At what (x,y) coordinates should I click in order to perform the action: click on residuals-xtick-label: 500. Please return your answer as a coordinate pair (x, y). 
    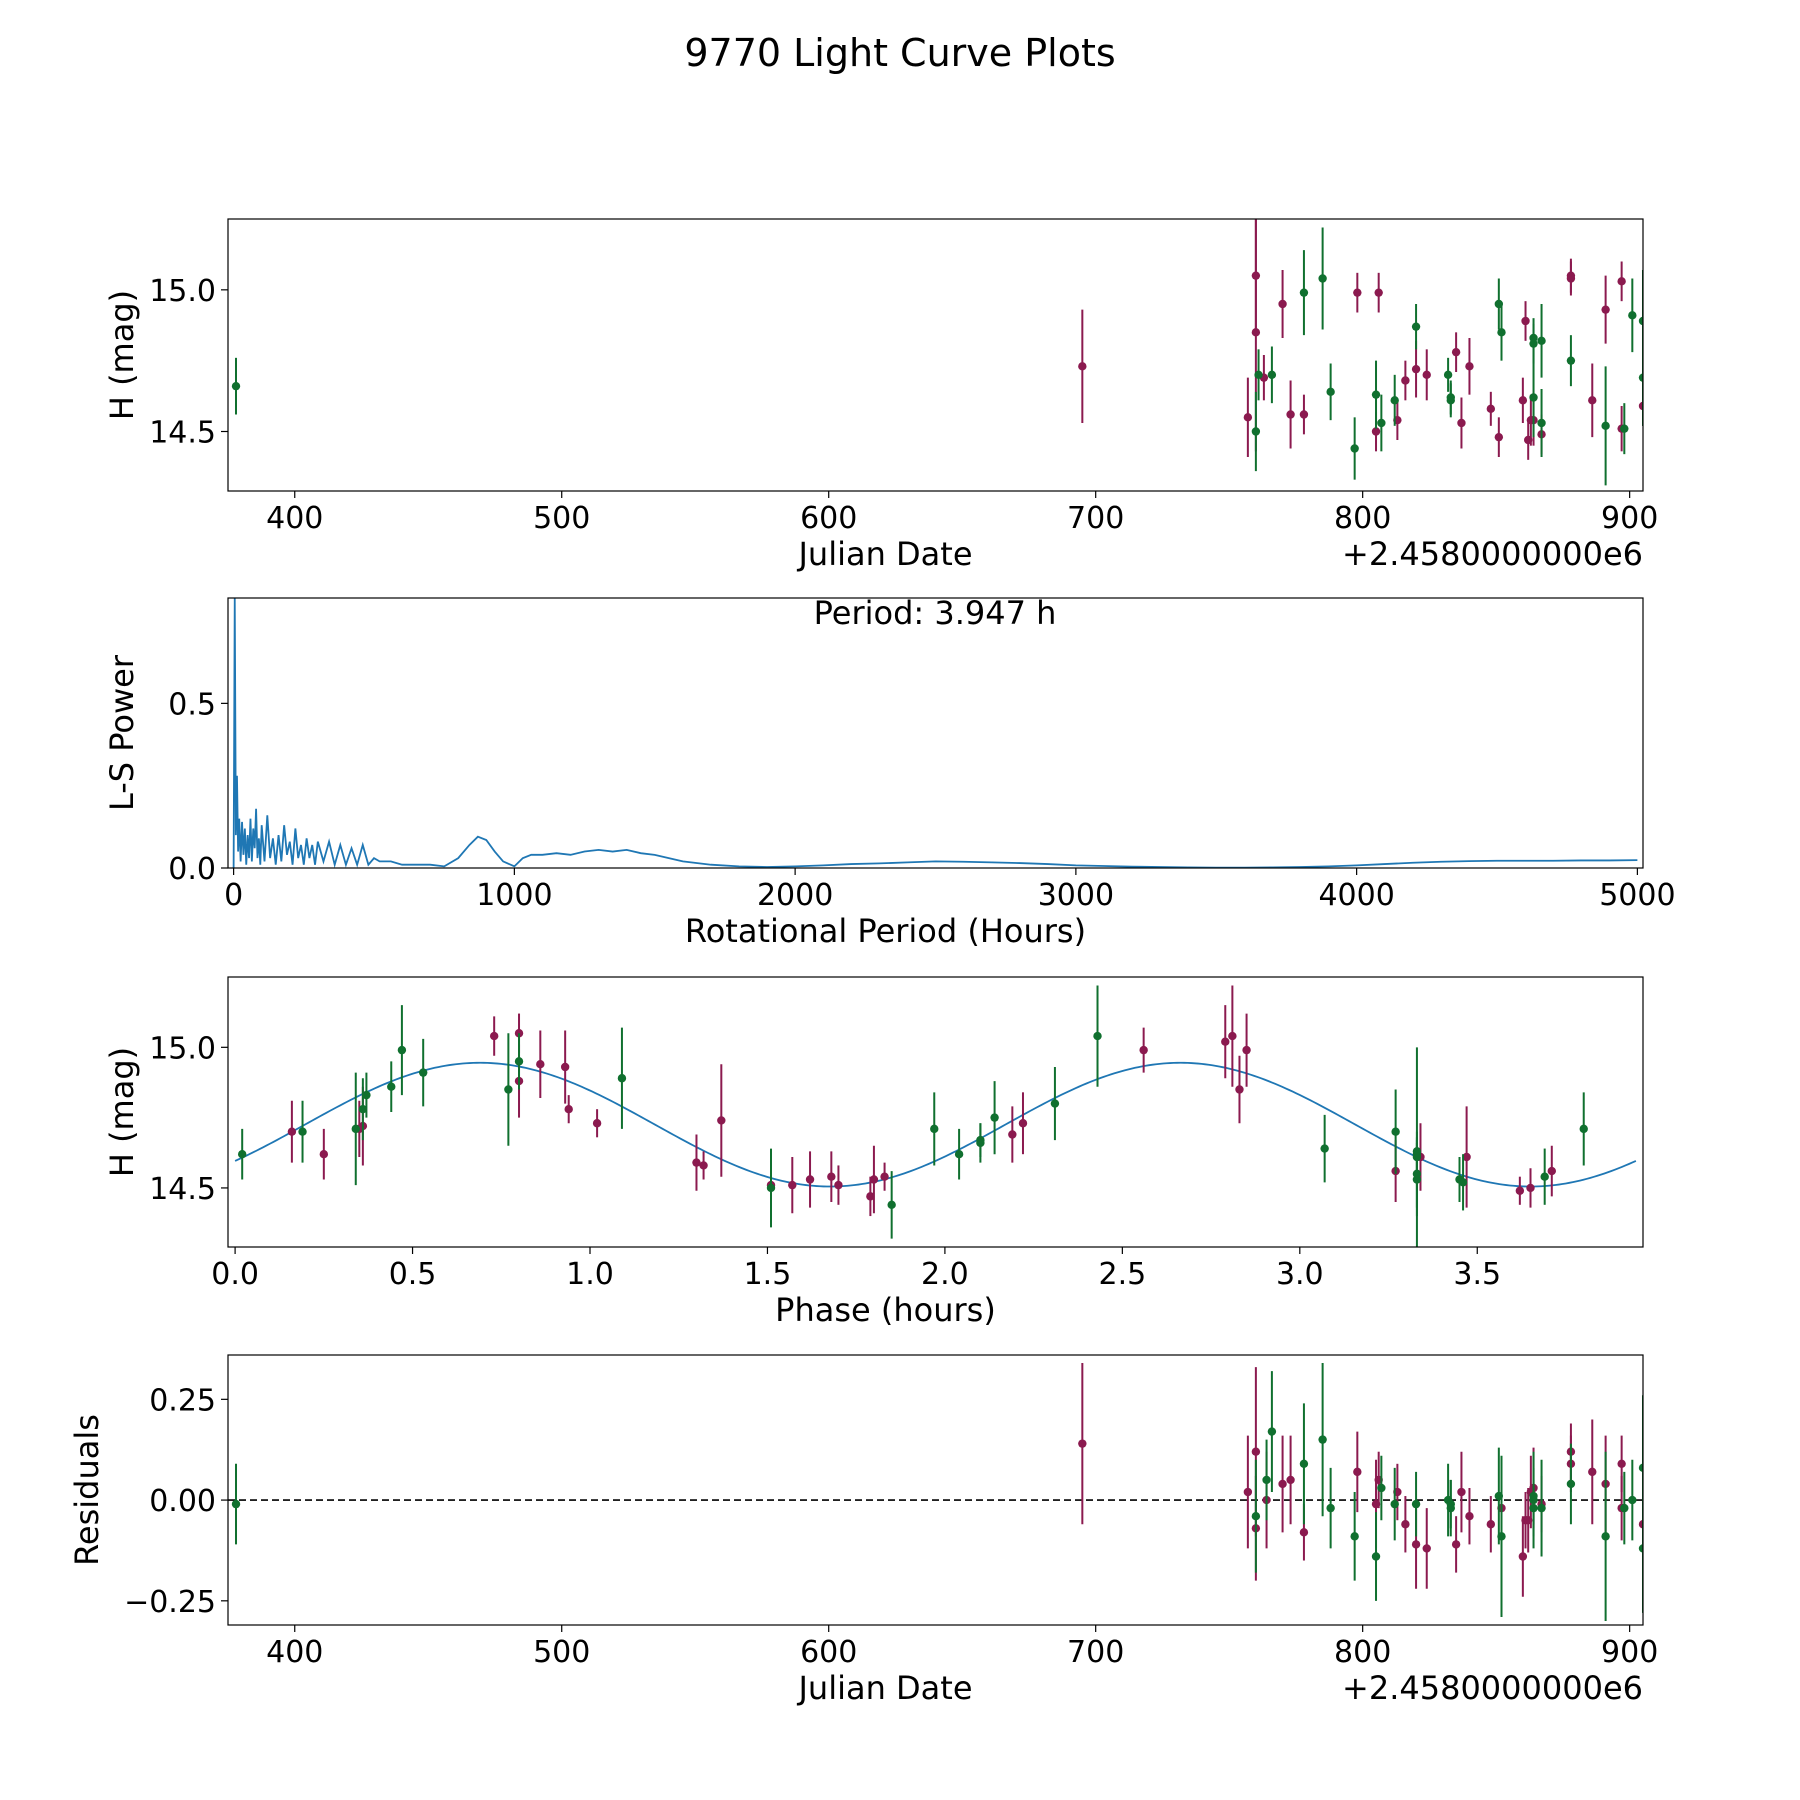
    Looking at the image, I should click on (561, 1652).